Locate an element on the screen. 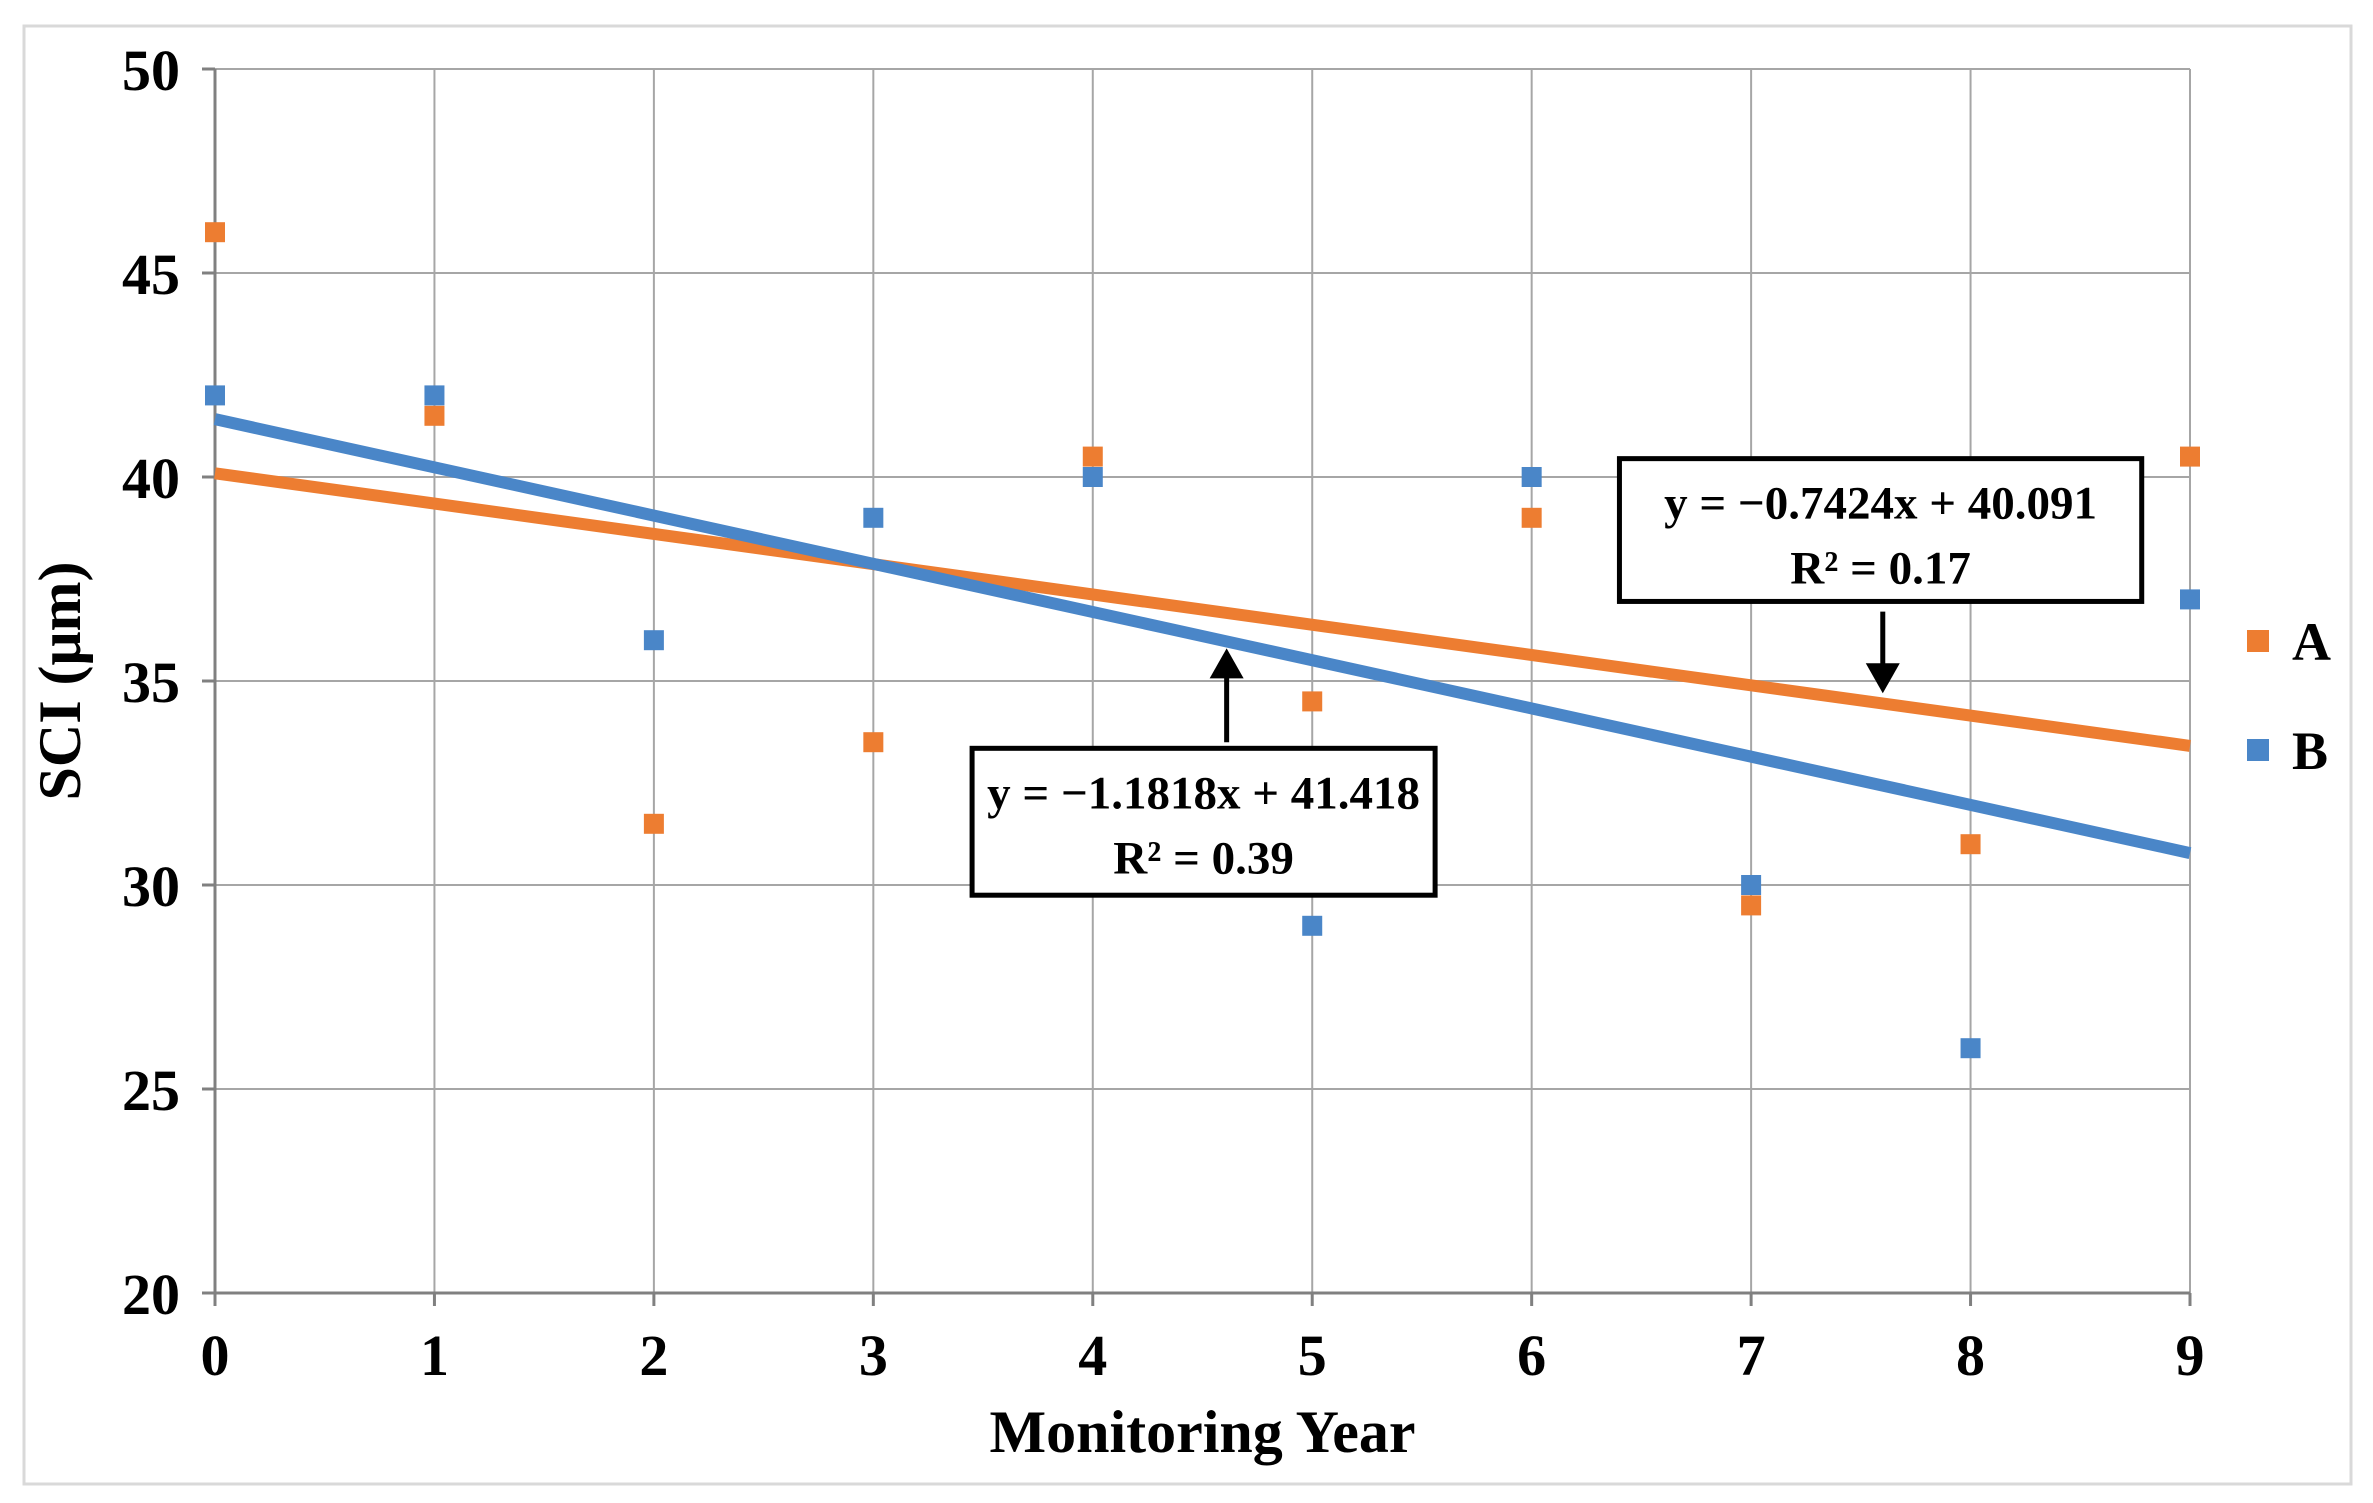 The height and width of the screenshot is (1503, 2373). legend-item-B: B is located at coordinates (2287, 751).